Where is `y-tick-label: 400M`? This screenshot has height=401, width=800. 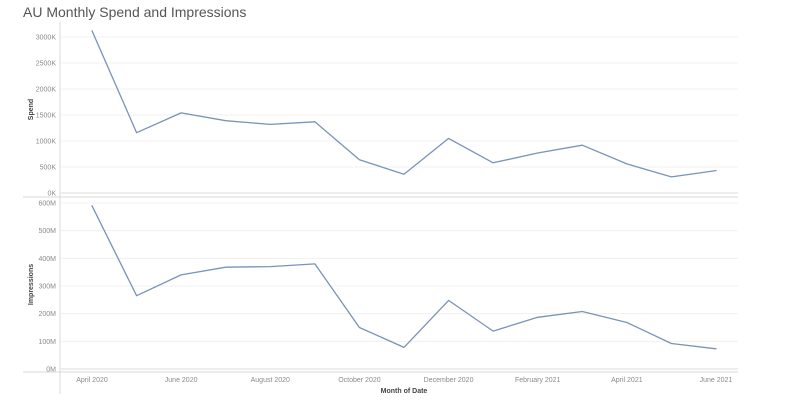
y-tick-label: 400M is located at coordinates (47, 259).